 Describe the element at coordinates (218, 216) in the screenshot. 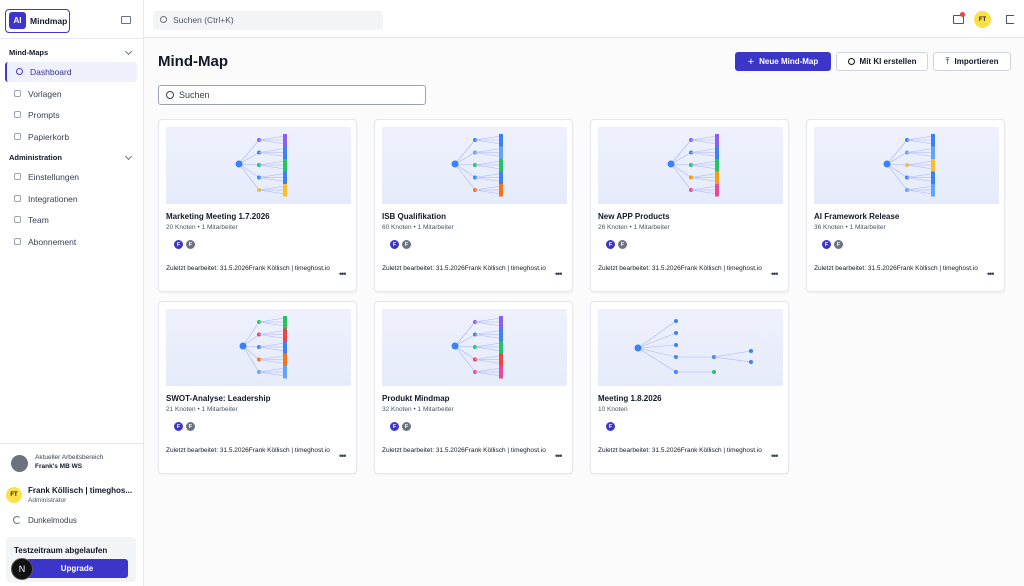

I see `card-title: Marketing Meeting 1.7.2026` at that location.